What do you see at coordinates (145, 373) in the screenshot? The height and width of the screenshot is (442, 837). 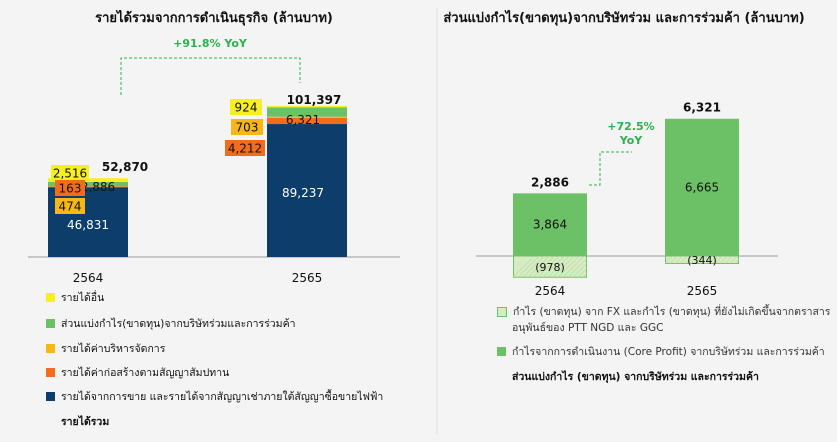 I see `legend-label: รายได้ค่าก่อสร้างตามสัญญาสัมปทาน` at bounding box center [145, 373].